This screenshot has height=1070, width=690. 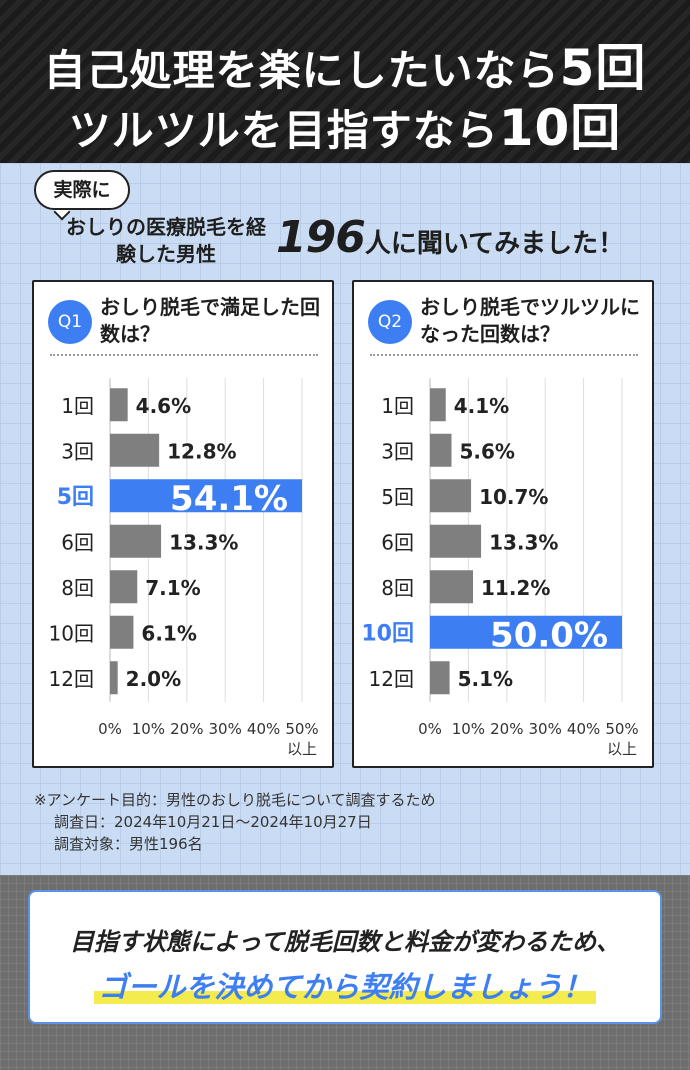 I want to click on question-title: おしり脱毛でツルツルになった回数は？, so click(x=530, y=320).